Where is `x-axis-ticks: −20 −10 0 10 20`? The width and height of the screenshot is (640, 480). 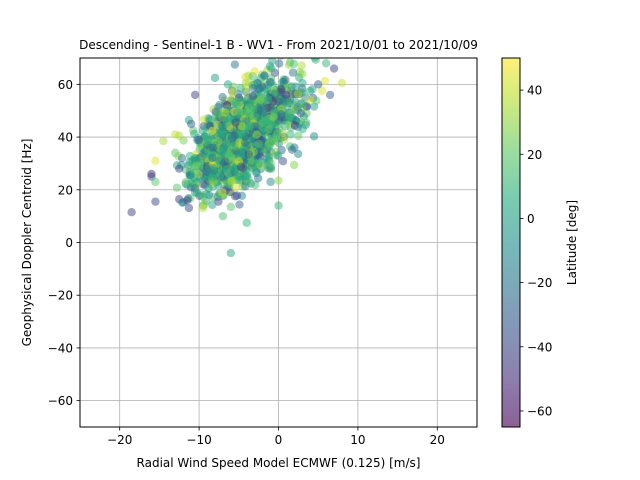 x-axis-ticks: −20 −10 0 10 20 is located at coordinates (276, 437).